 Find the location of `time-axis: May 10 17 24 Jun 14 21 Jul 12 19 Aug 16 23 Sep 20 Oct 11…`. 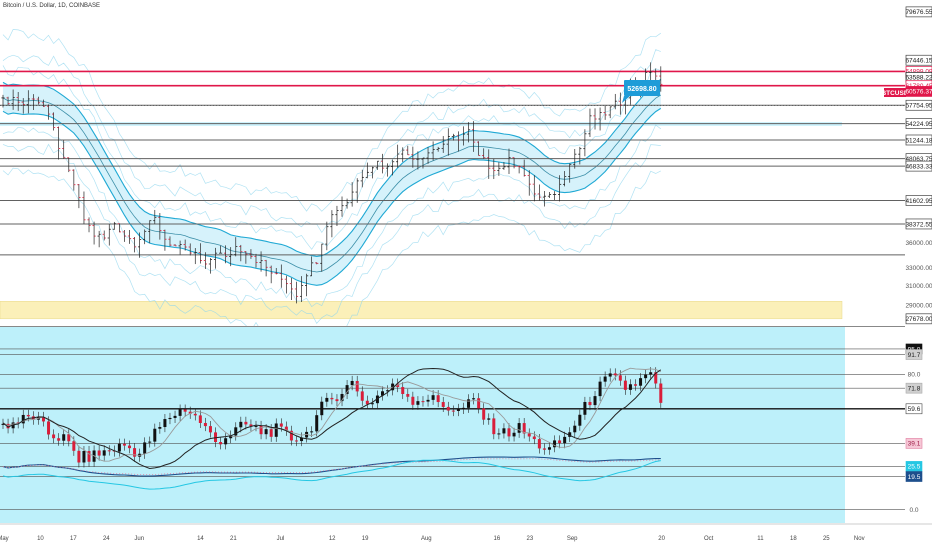

time-axis: May 10 17 24 Jun 14 21 Jul 12 19 Aug 16 23 Sep 20 Oct 11… is located at coordinates (466, 532).